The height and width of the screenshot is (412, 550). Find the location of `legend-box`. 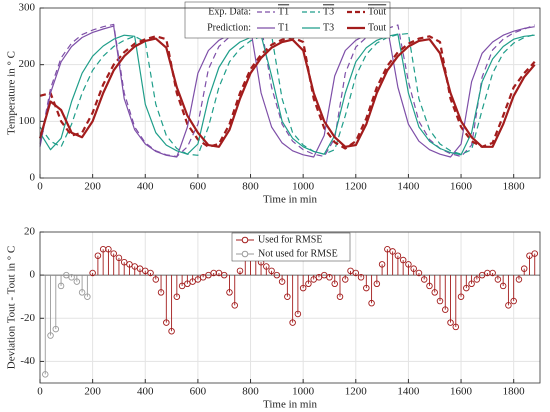

legend-box is located at coordinates (291, 247).